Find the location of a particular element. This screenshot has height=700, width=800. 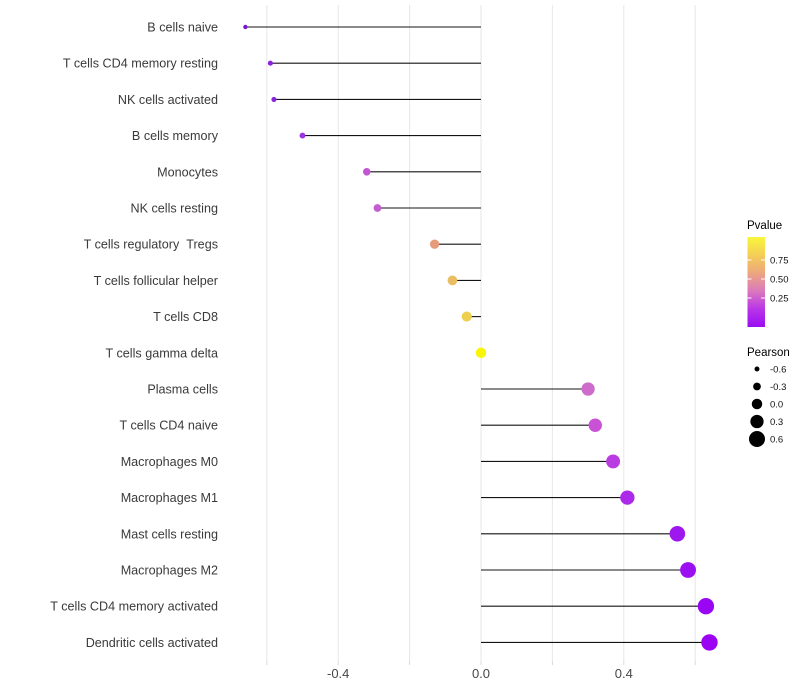

category-label: Dendritic cells activated is located at coordinates (152, 643).